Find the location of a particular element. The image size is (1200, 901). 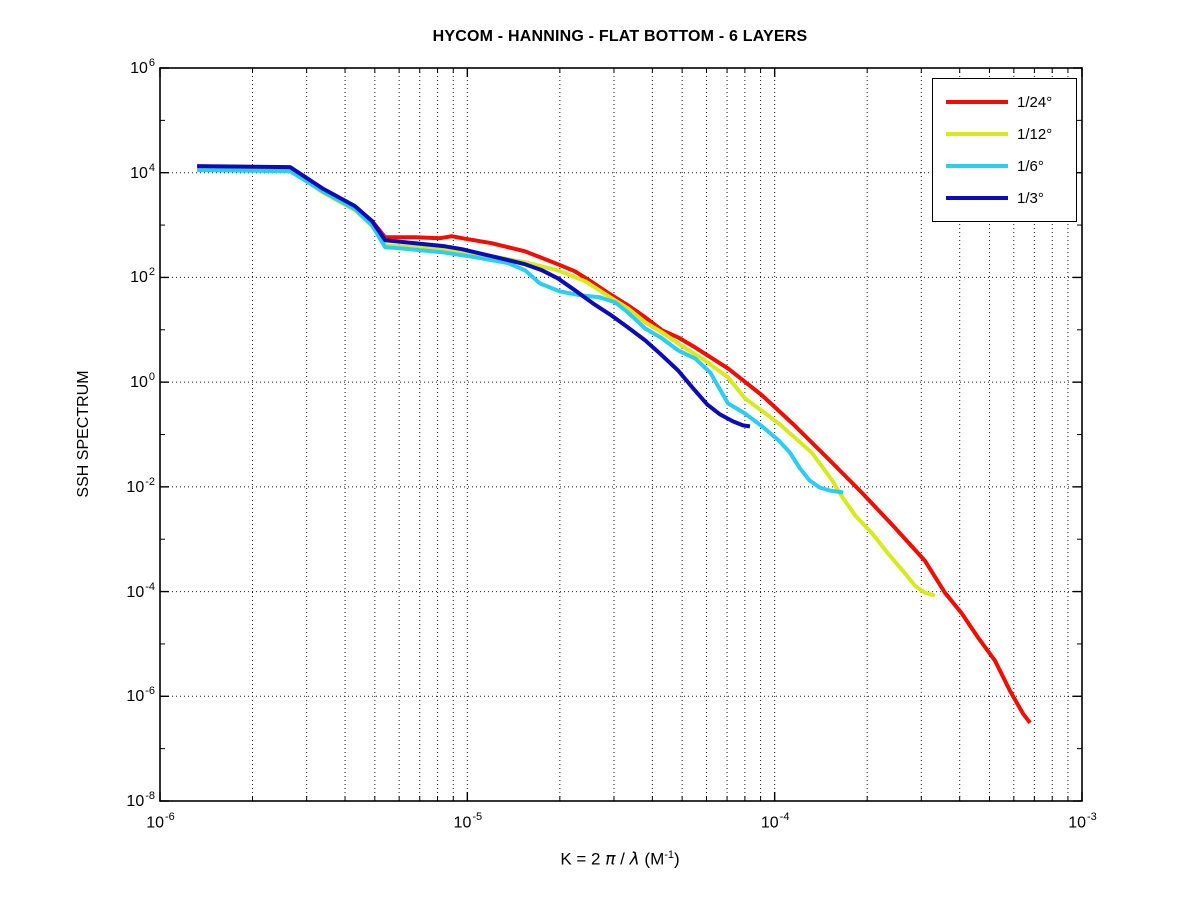

legend-label: 1/24° is located at coordinates (1035, 102).